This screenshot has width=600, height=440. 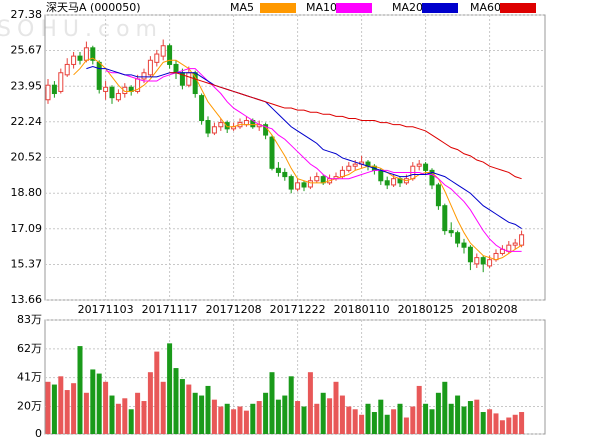 I want to click on x-tick-label: 20171117, so click(x=170, y=309).